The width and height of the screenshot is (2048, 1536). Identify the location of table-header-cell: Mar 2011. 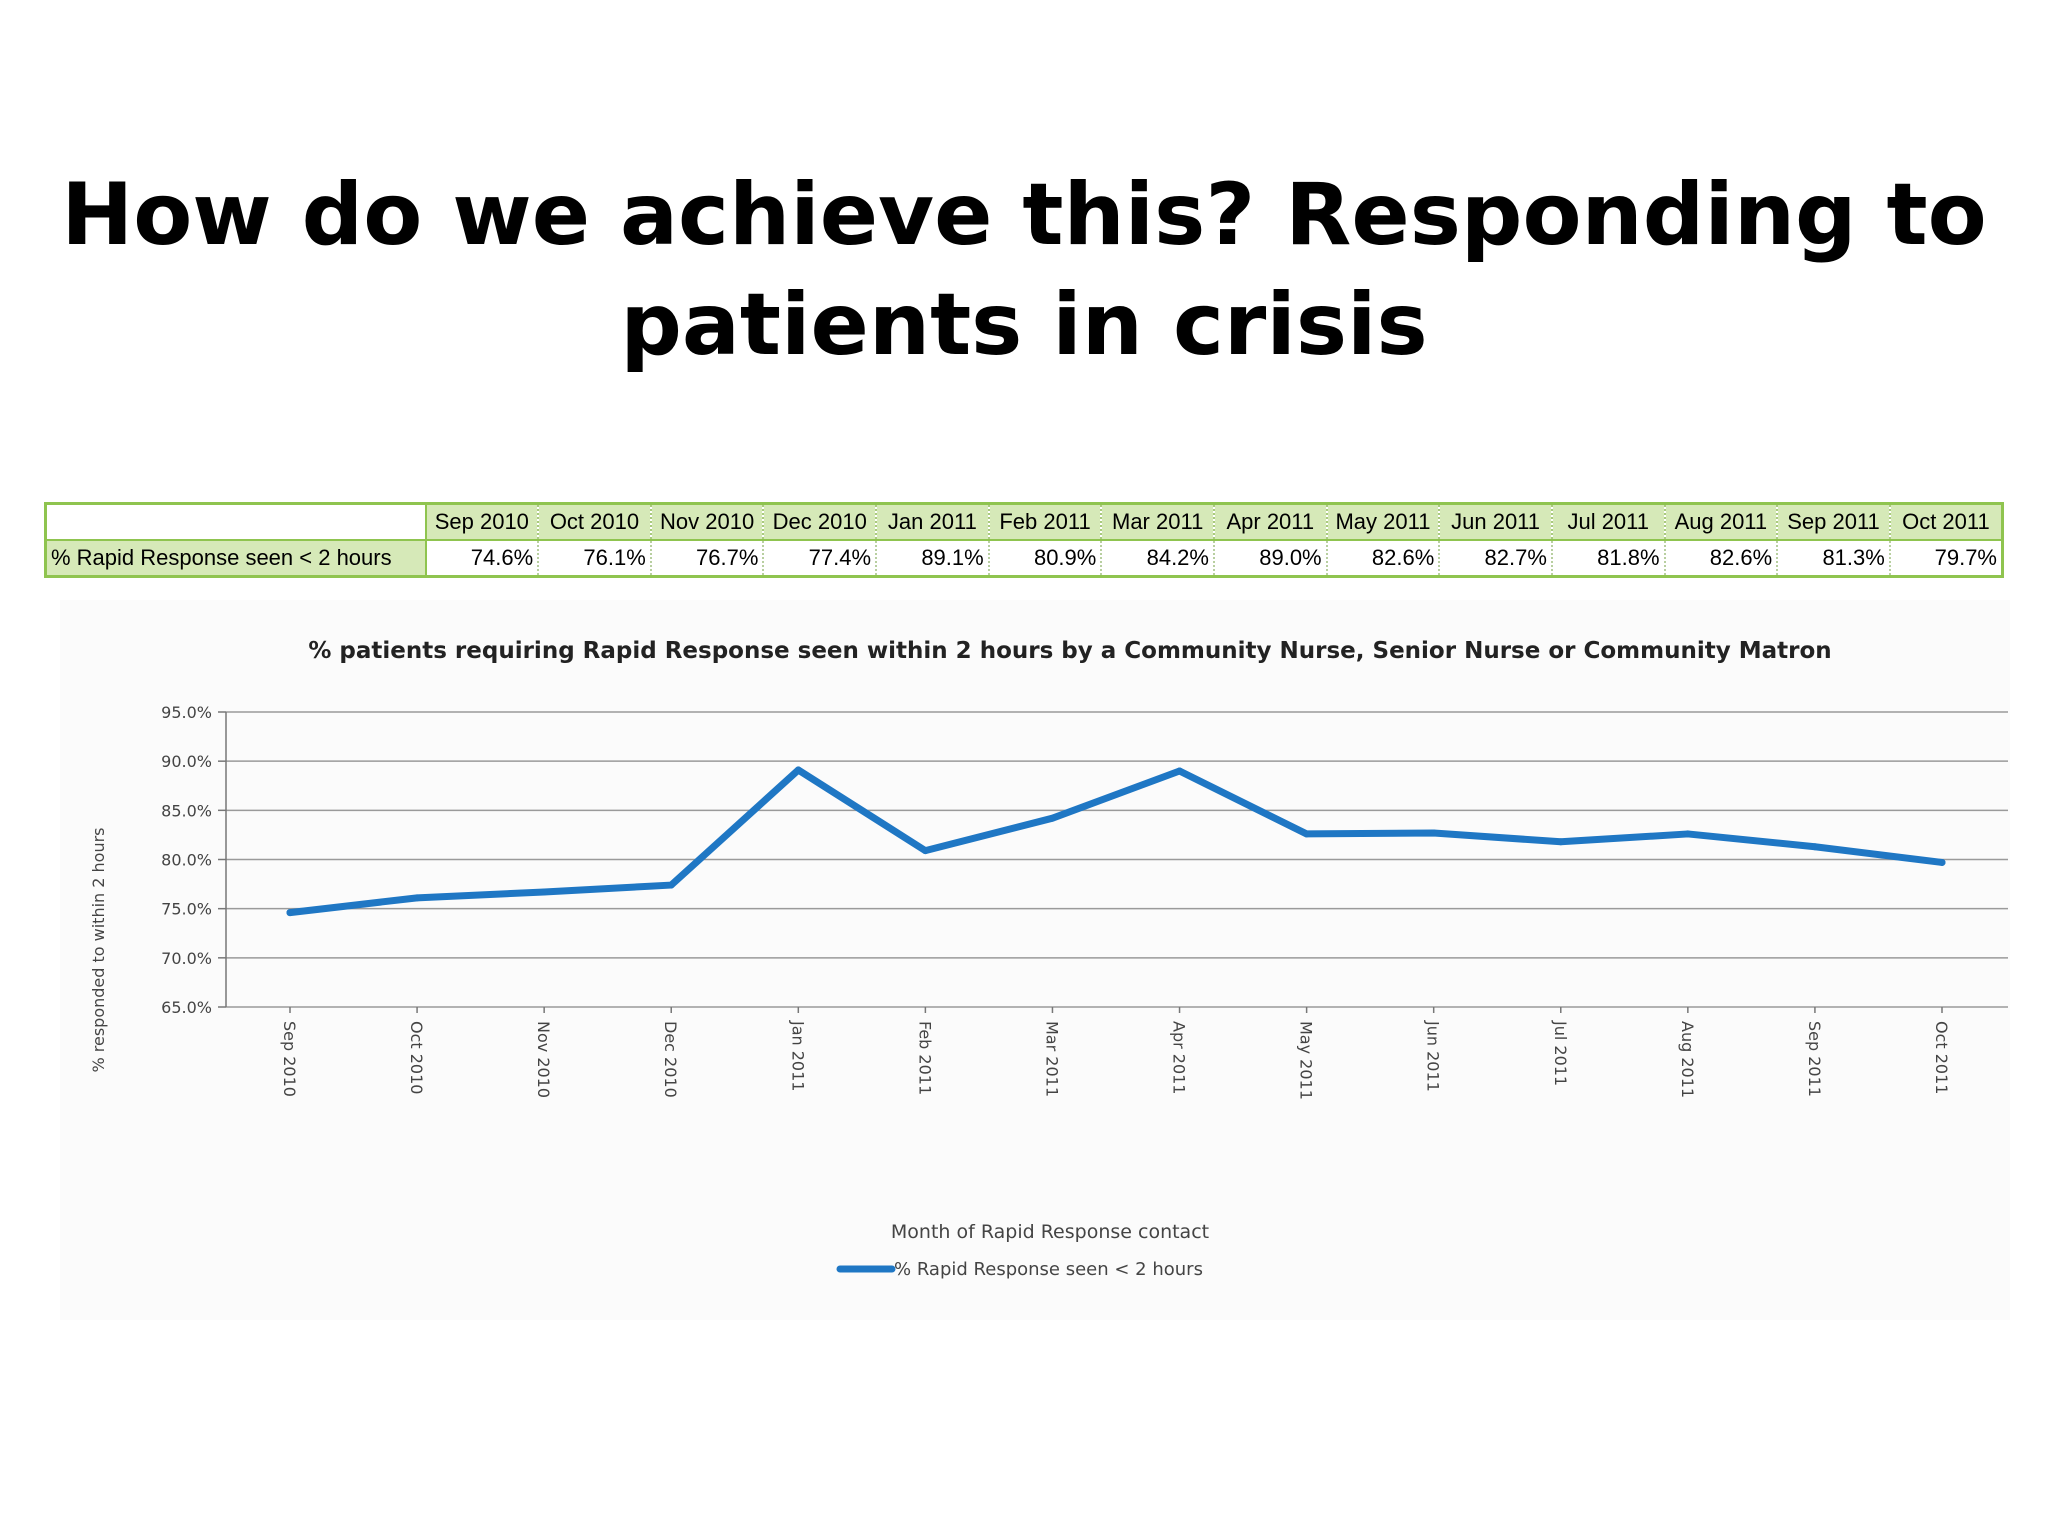
(1158, 521).